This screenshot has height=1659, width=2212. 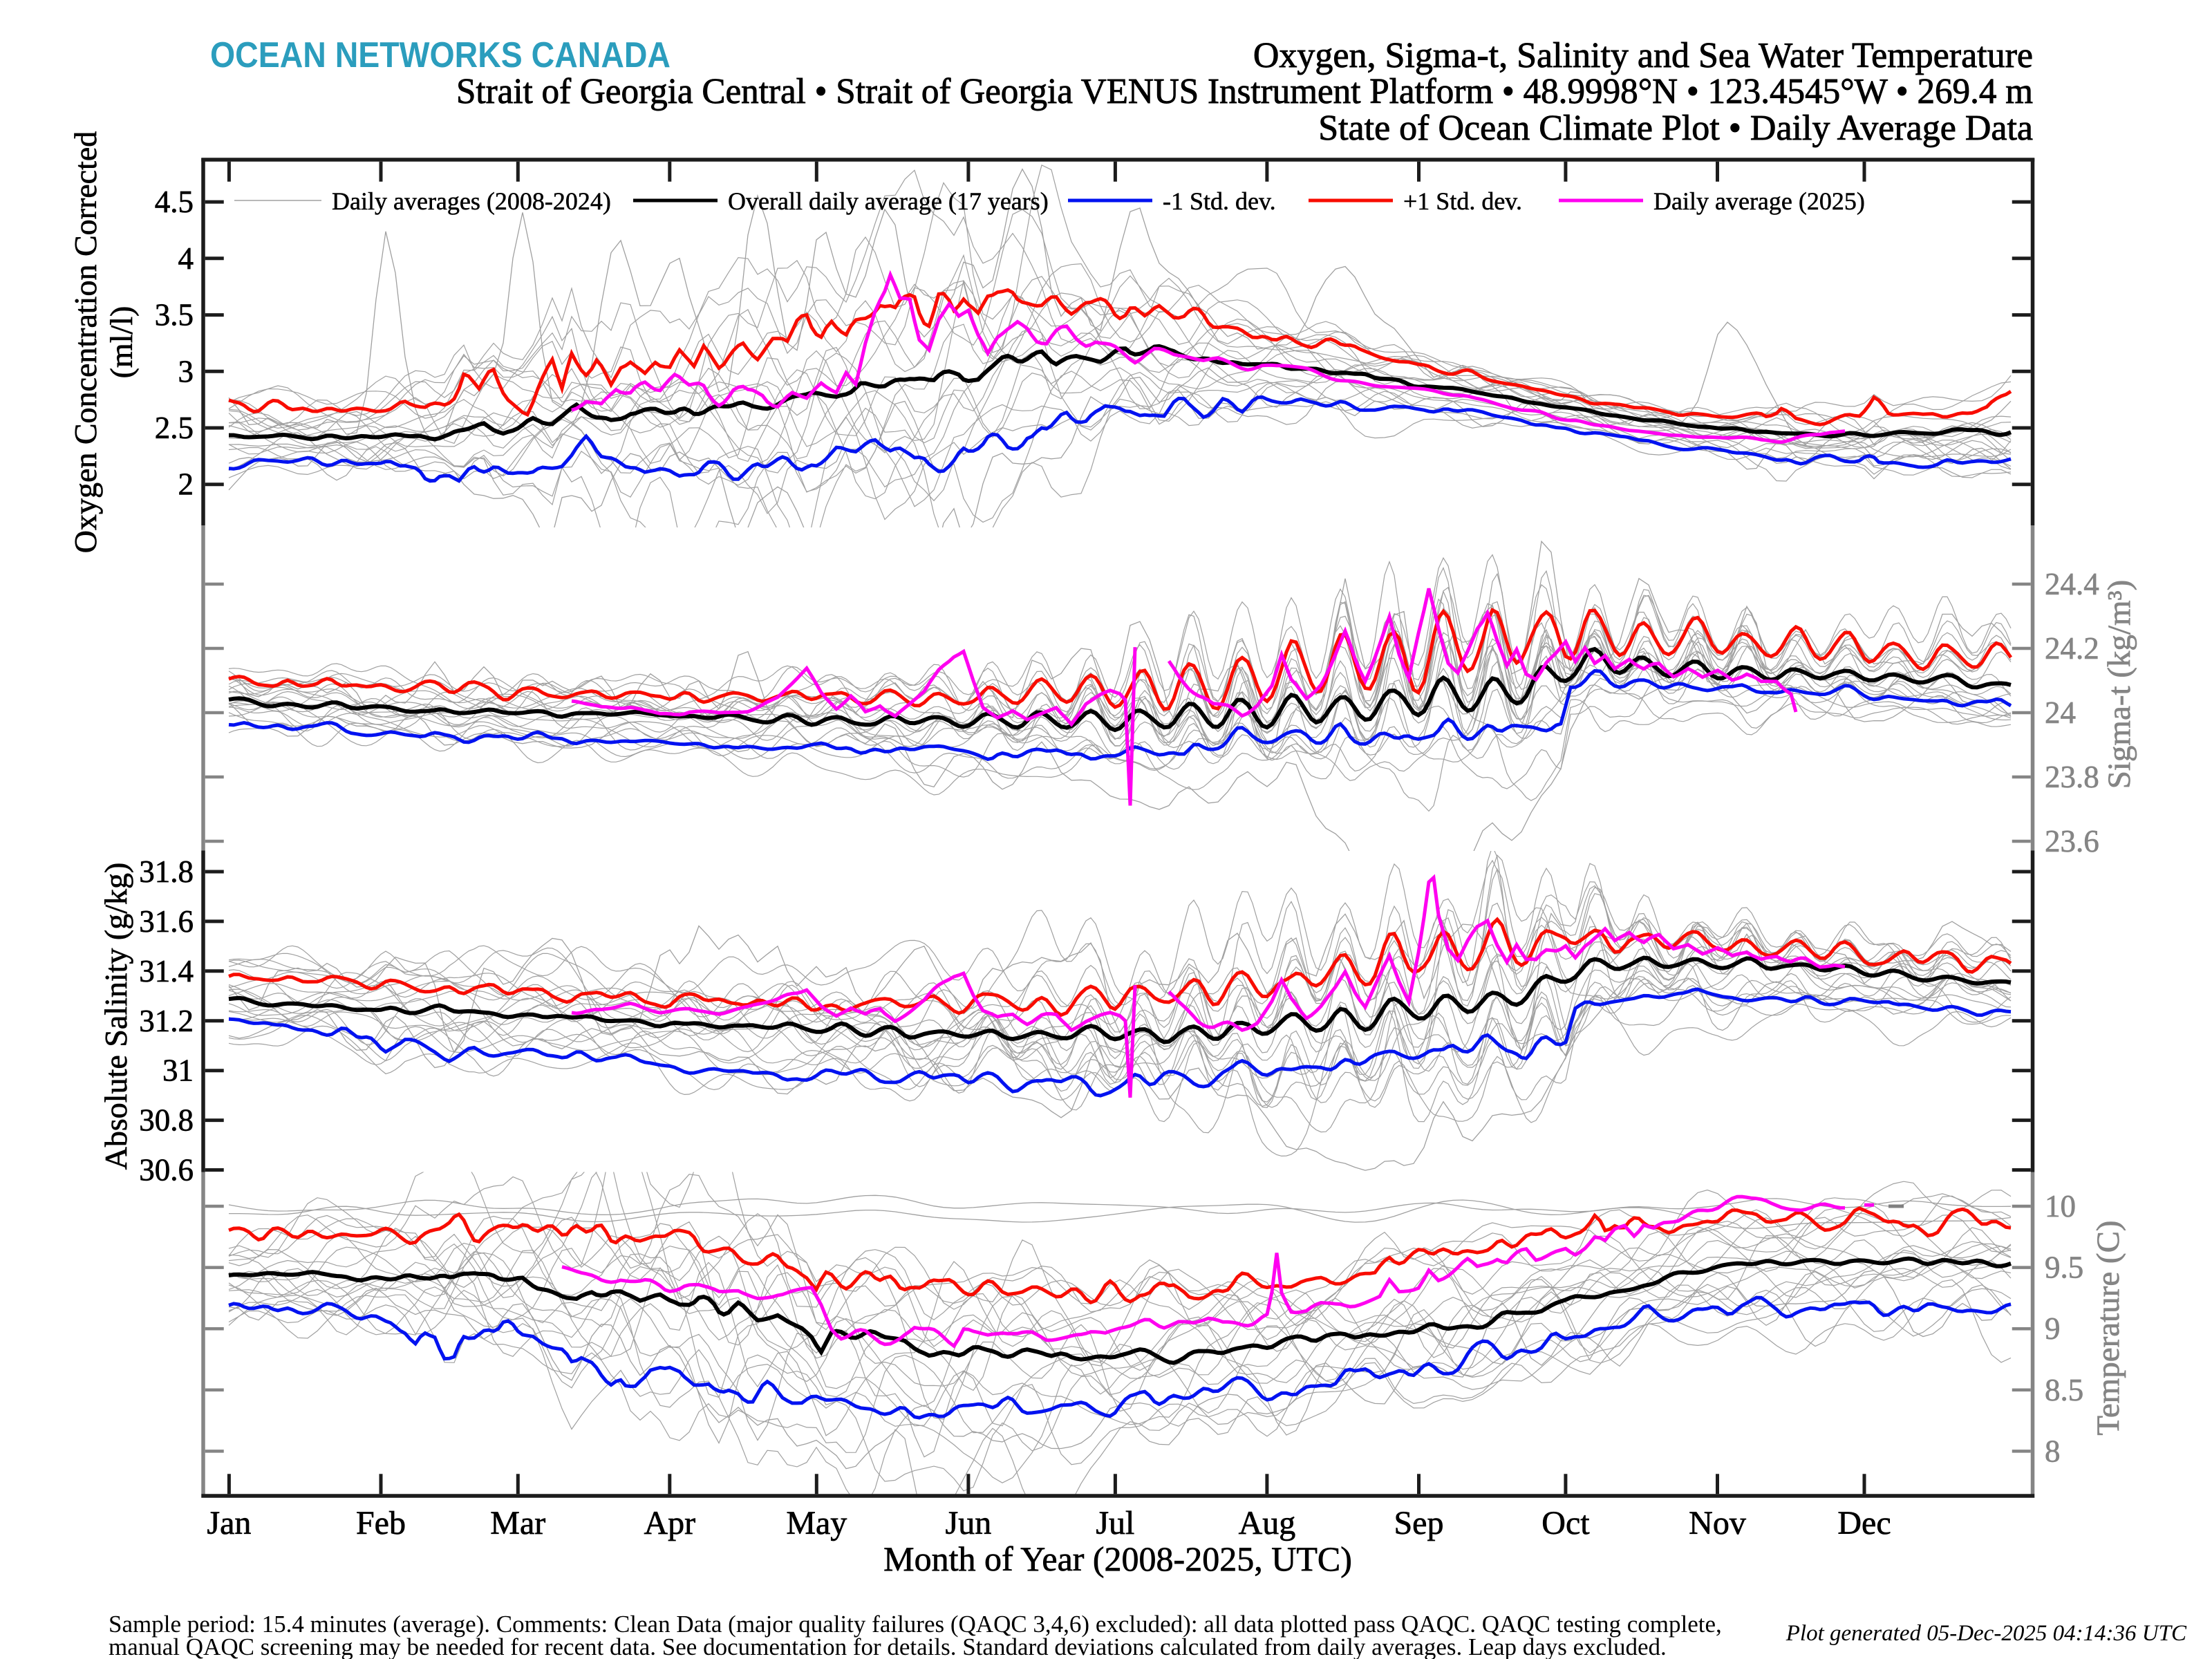 I want to click on svg-text: 24.4, so click(x=2072, y=584).